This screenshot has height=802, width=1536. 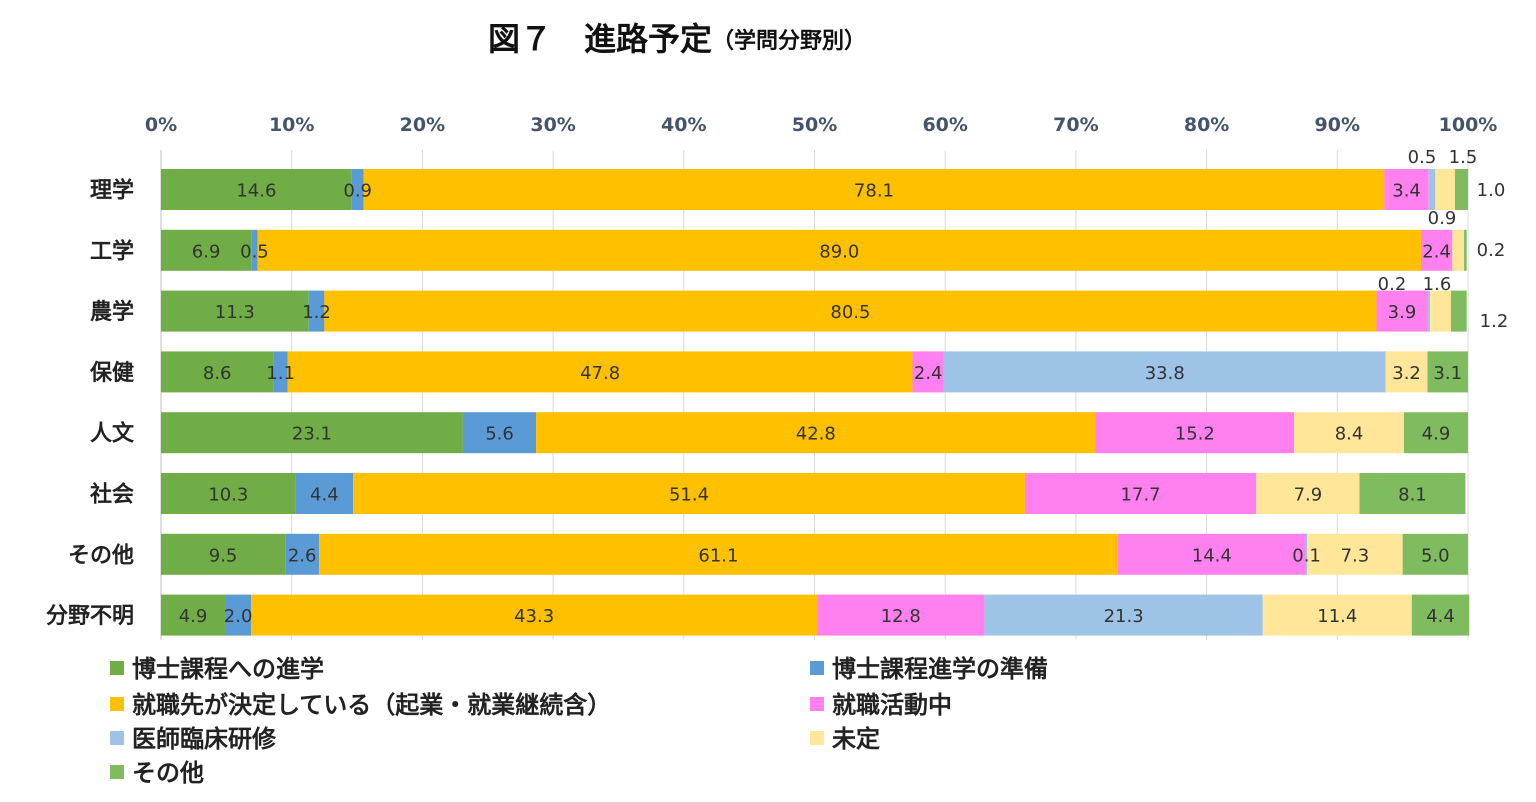 What do you see at coordinates (1422, 157) in the screenshot?
I see `data-label: 0.5` at bounding box center [1422, 157].